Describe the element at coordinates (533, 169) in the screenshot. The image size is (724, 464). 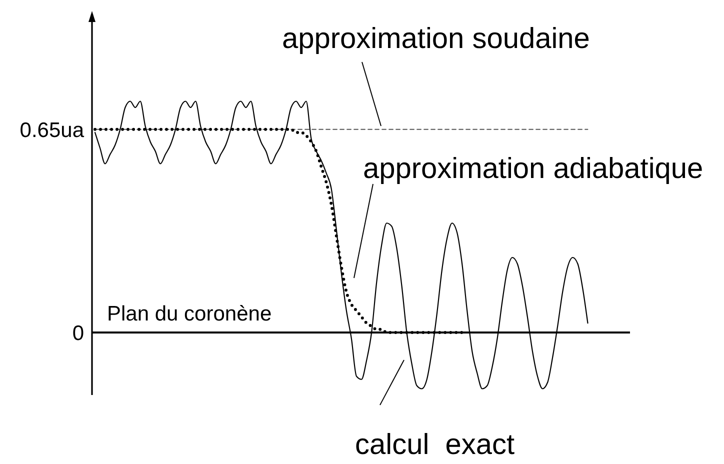
I see `annotation: approximation adiabatique` at that location.